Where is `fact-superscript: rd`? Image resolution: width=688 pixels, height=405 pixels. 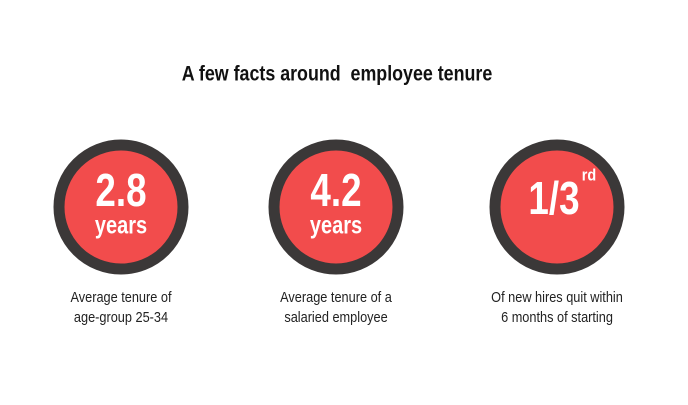 fact-superscript: rd is located at coordinates (589, 175).